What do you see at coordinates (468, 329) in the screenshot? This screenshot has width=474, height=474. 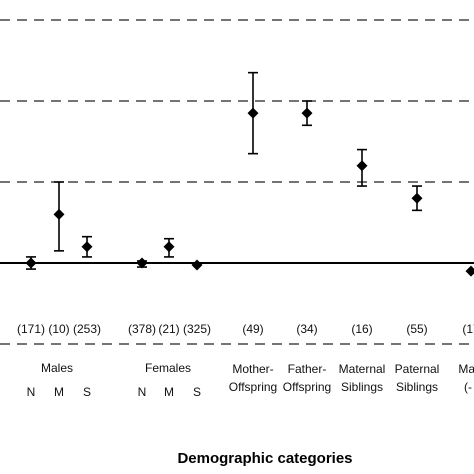 I see `n-label: (17` at bounding box center [468, 329].